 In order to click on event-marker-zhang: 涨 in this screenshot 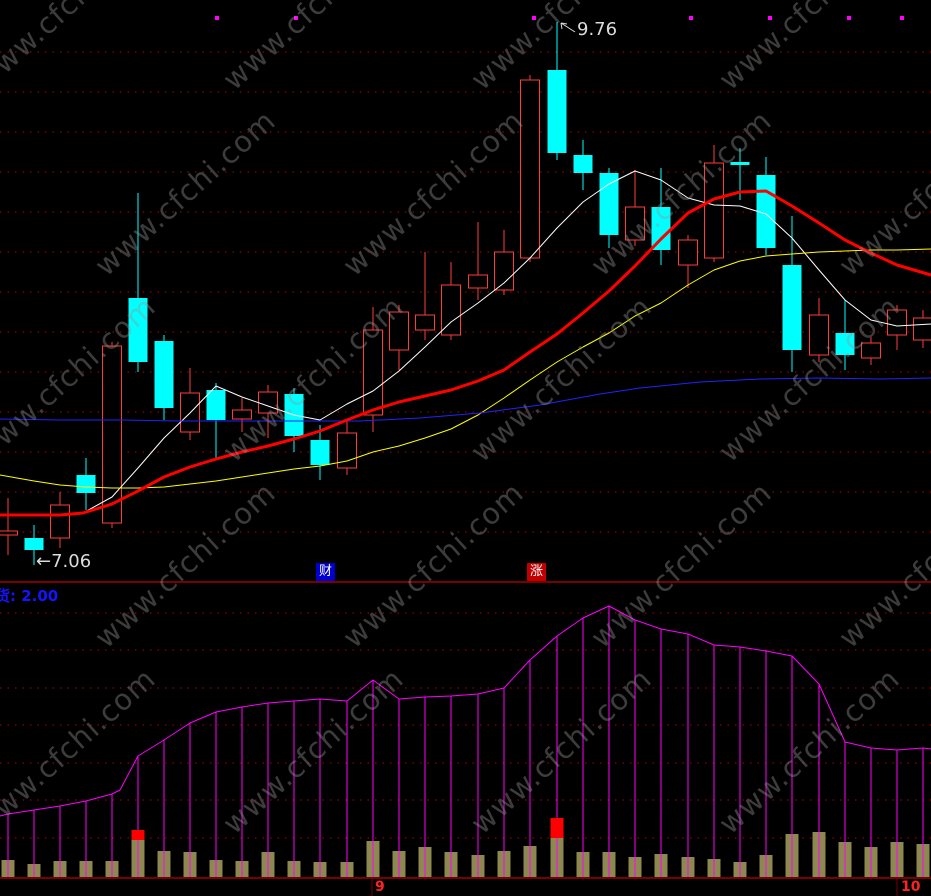, I will do `click(536, 572)`.